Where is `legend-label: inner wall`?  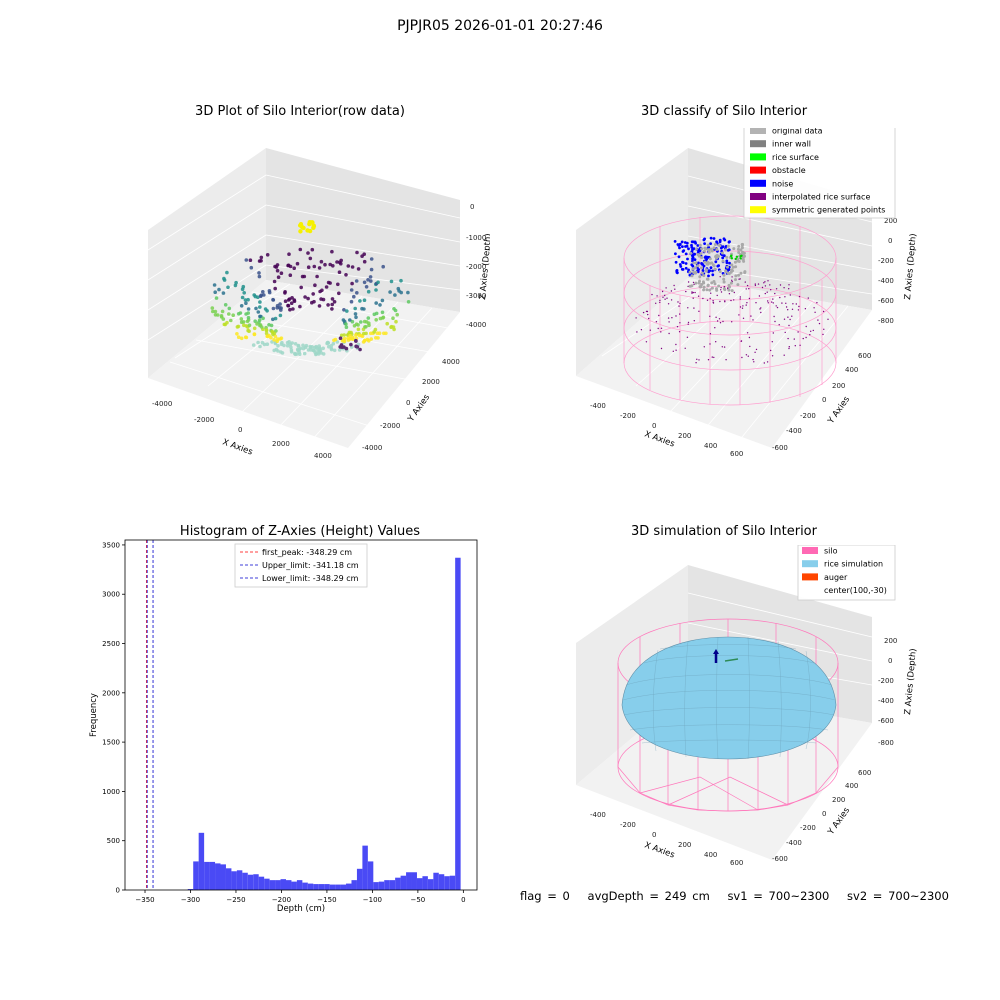
legend-label: inner wall is located at coordinates (791, 144).